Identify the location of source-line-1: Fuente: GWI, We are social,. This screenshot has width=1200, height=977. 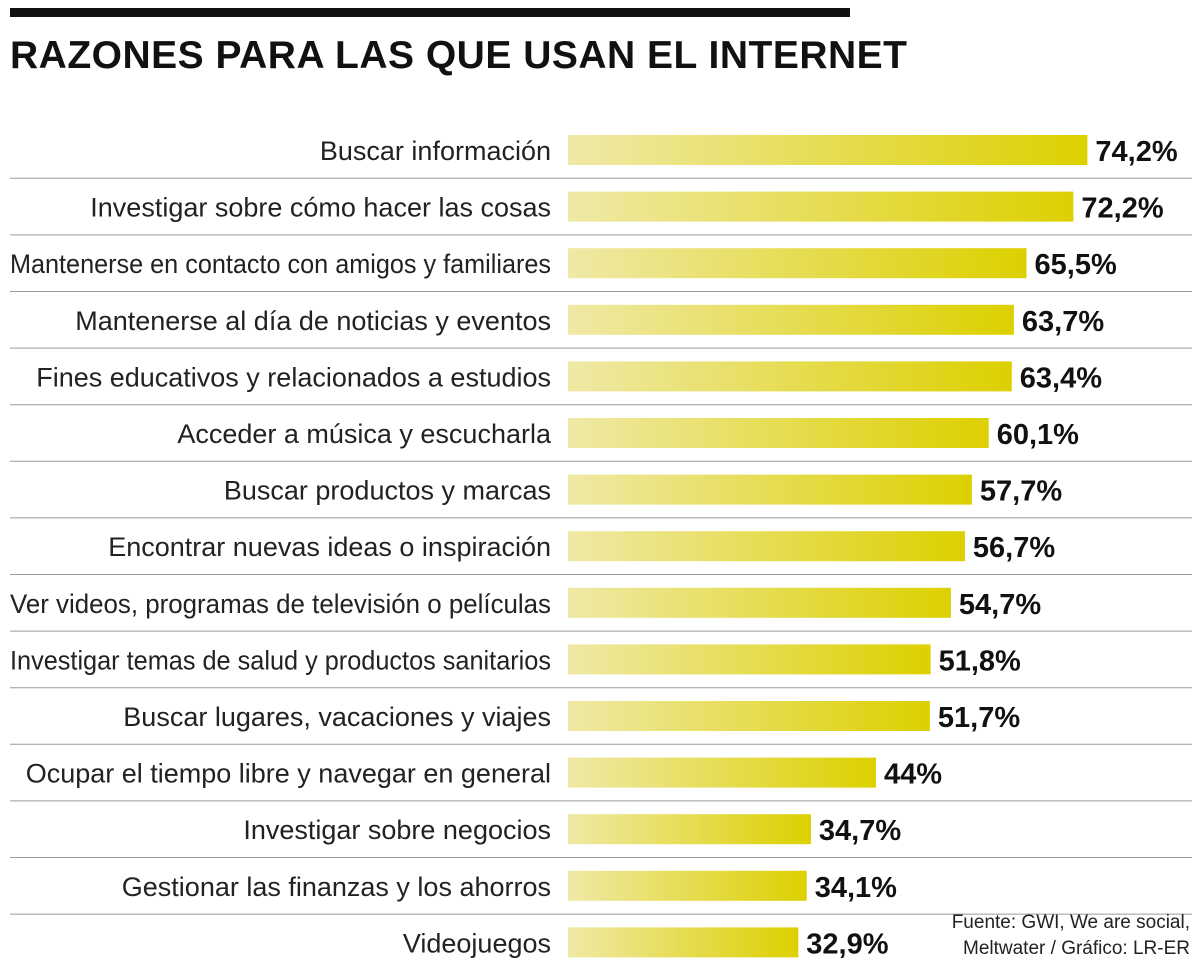
(1070, 922).